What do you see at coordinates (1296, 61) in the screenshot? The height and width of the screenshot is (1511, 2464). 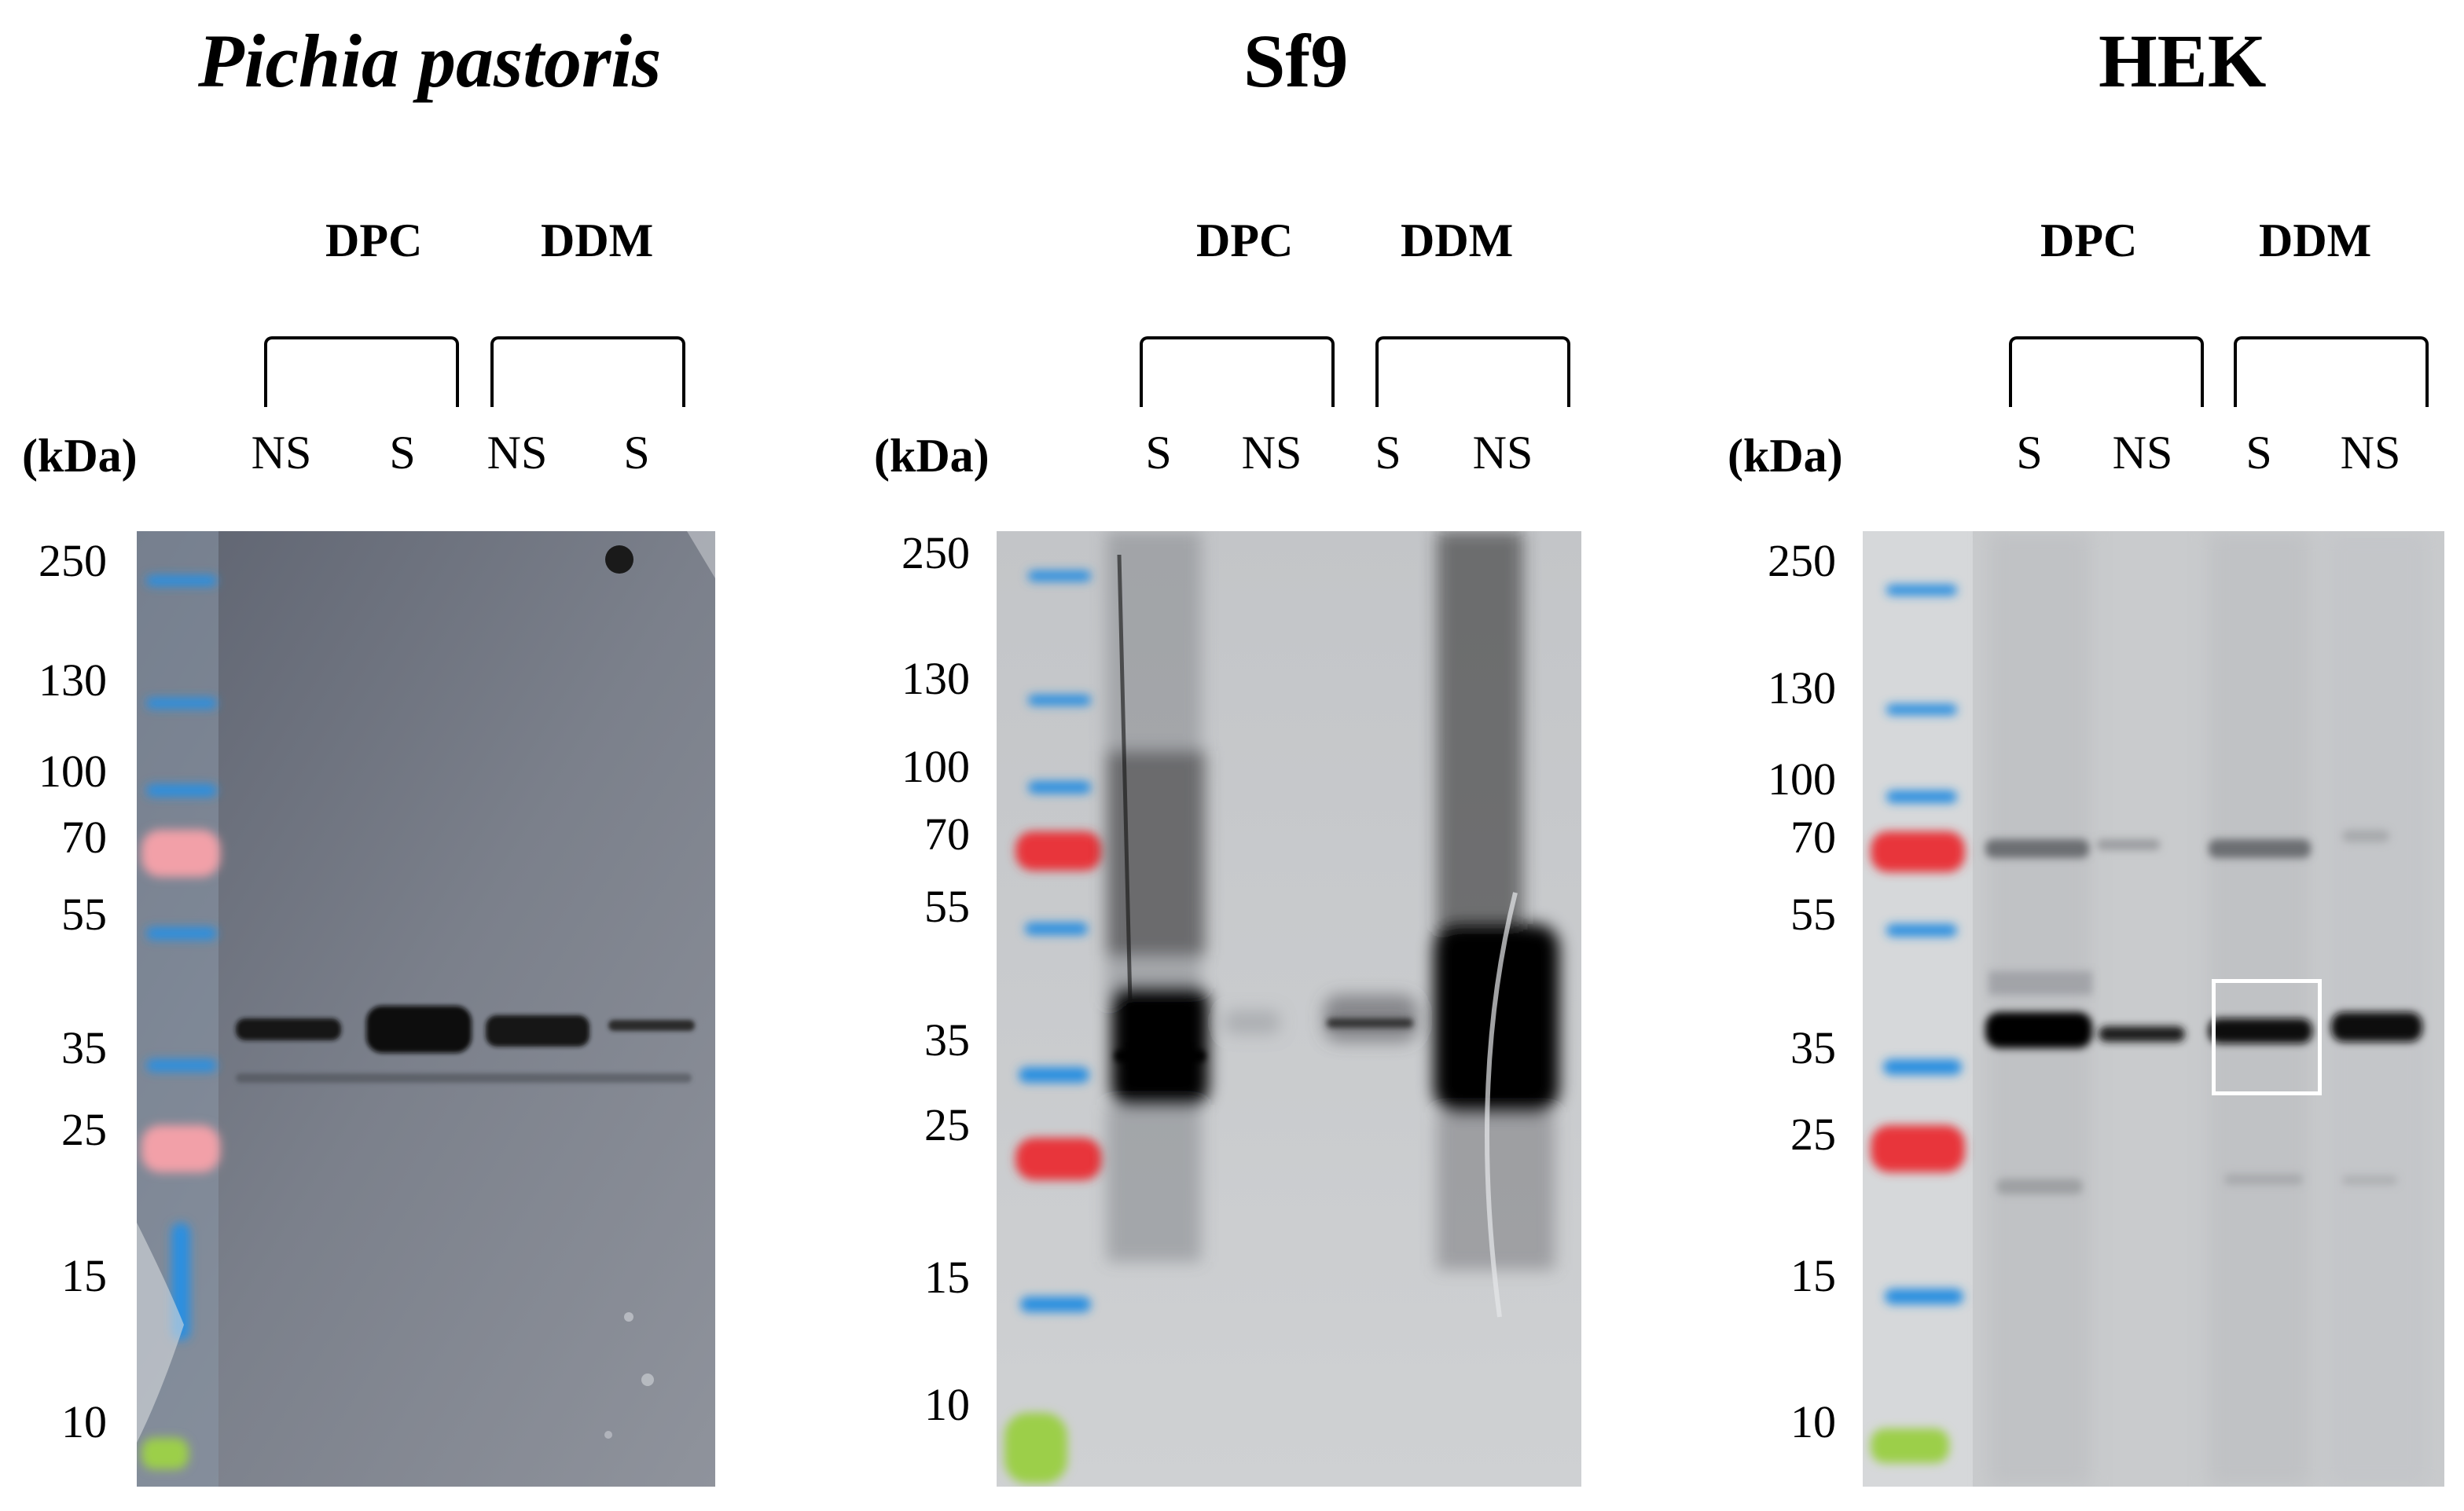 I see `panel-title: Sf9` at bounding box center [1296, 61].